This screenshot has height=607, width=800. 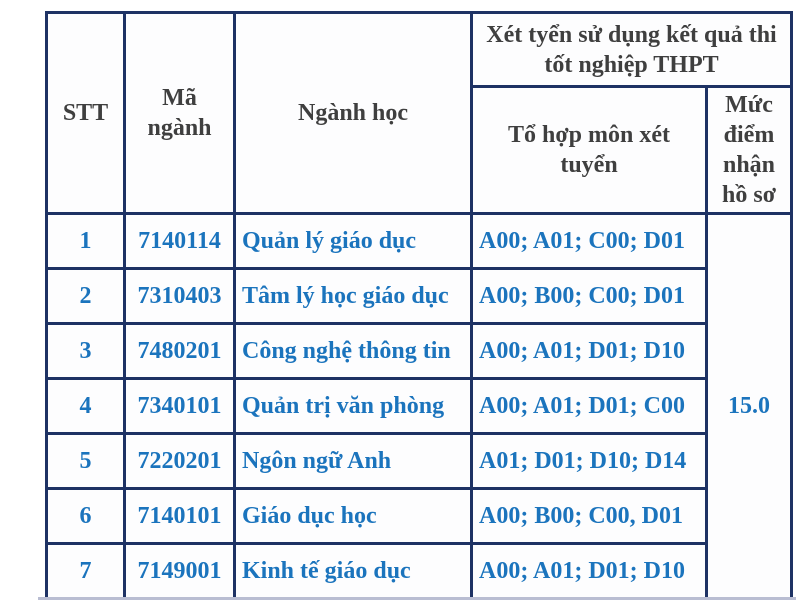 I want to click on stt-cell: 4, so click(x=85, y=406).